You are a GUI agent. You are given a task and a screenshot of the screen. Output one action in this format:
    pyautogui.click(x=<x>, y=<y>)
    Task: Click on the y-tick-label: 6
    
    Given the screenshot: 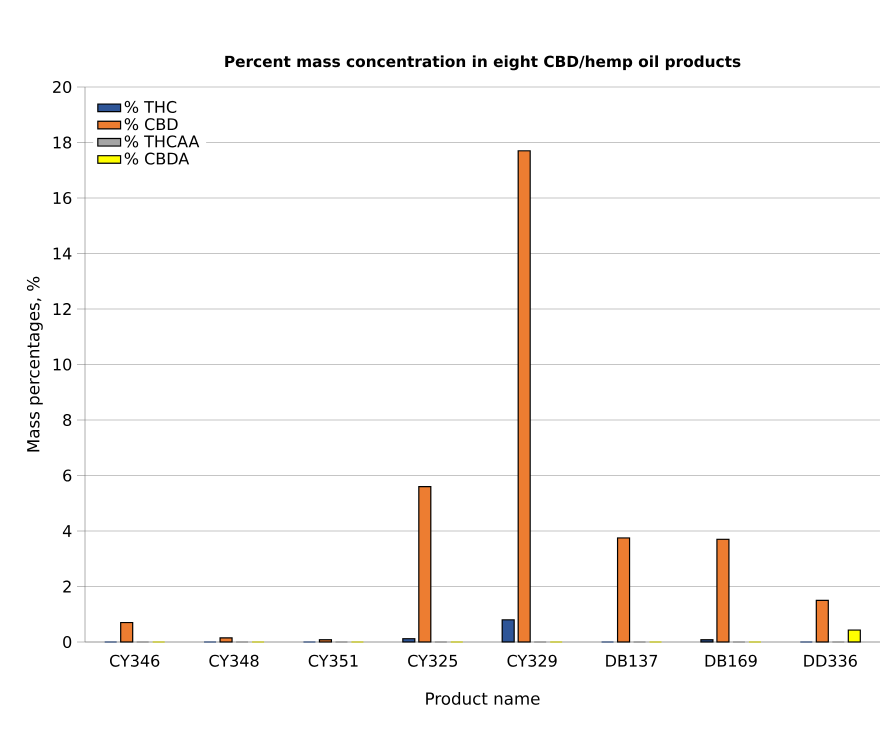 What is the action you would take?
    pyautogui.click(x=67, y=475)
    